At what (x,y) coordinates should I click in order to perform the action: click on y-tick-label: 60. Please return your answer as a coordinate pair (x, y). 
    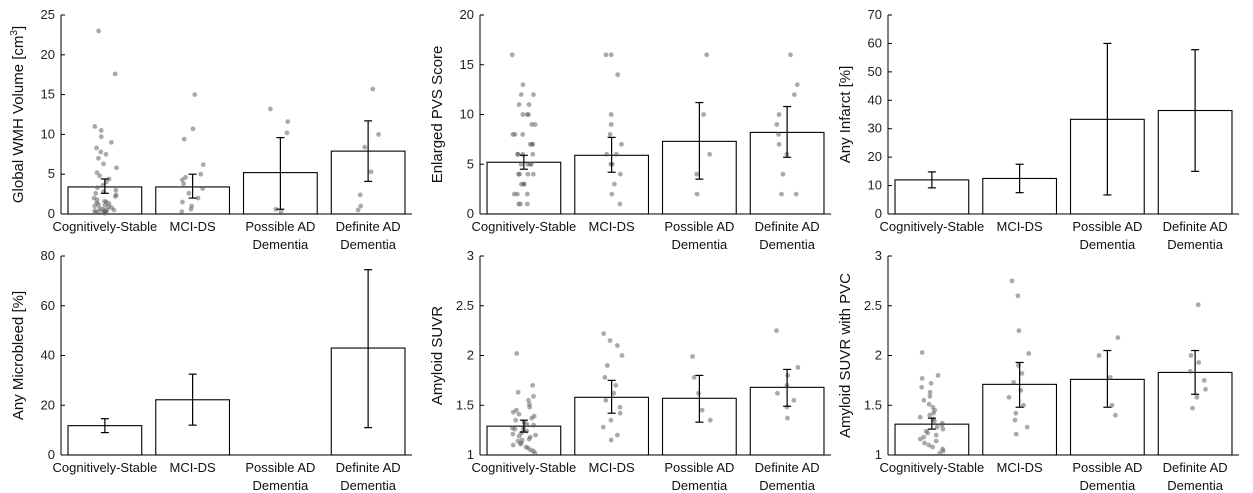
    Looking at the image, I should click on (875, 42).